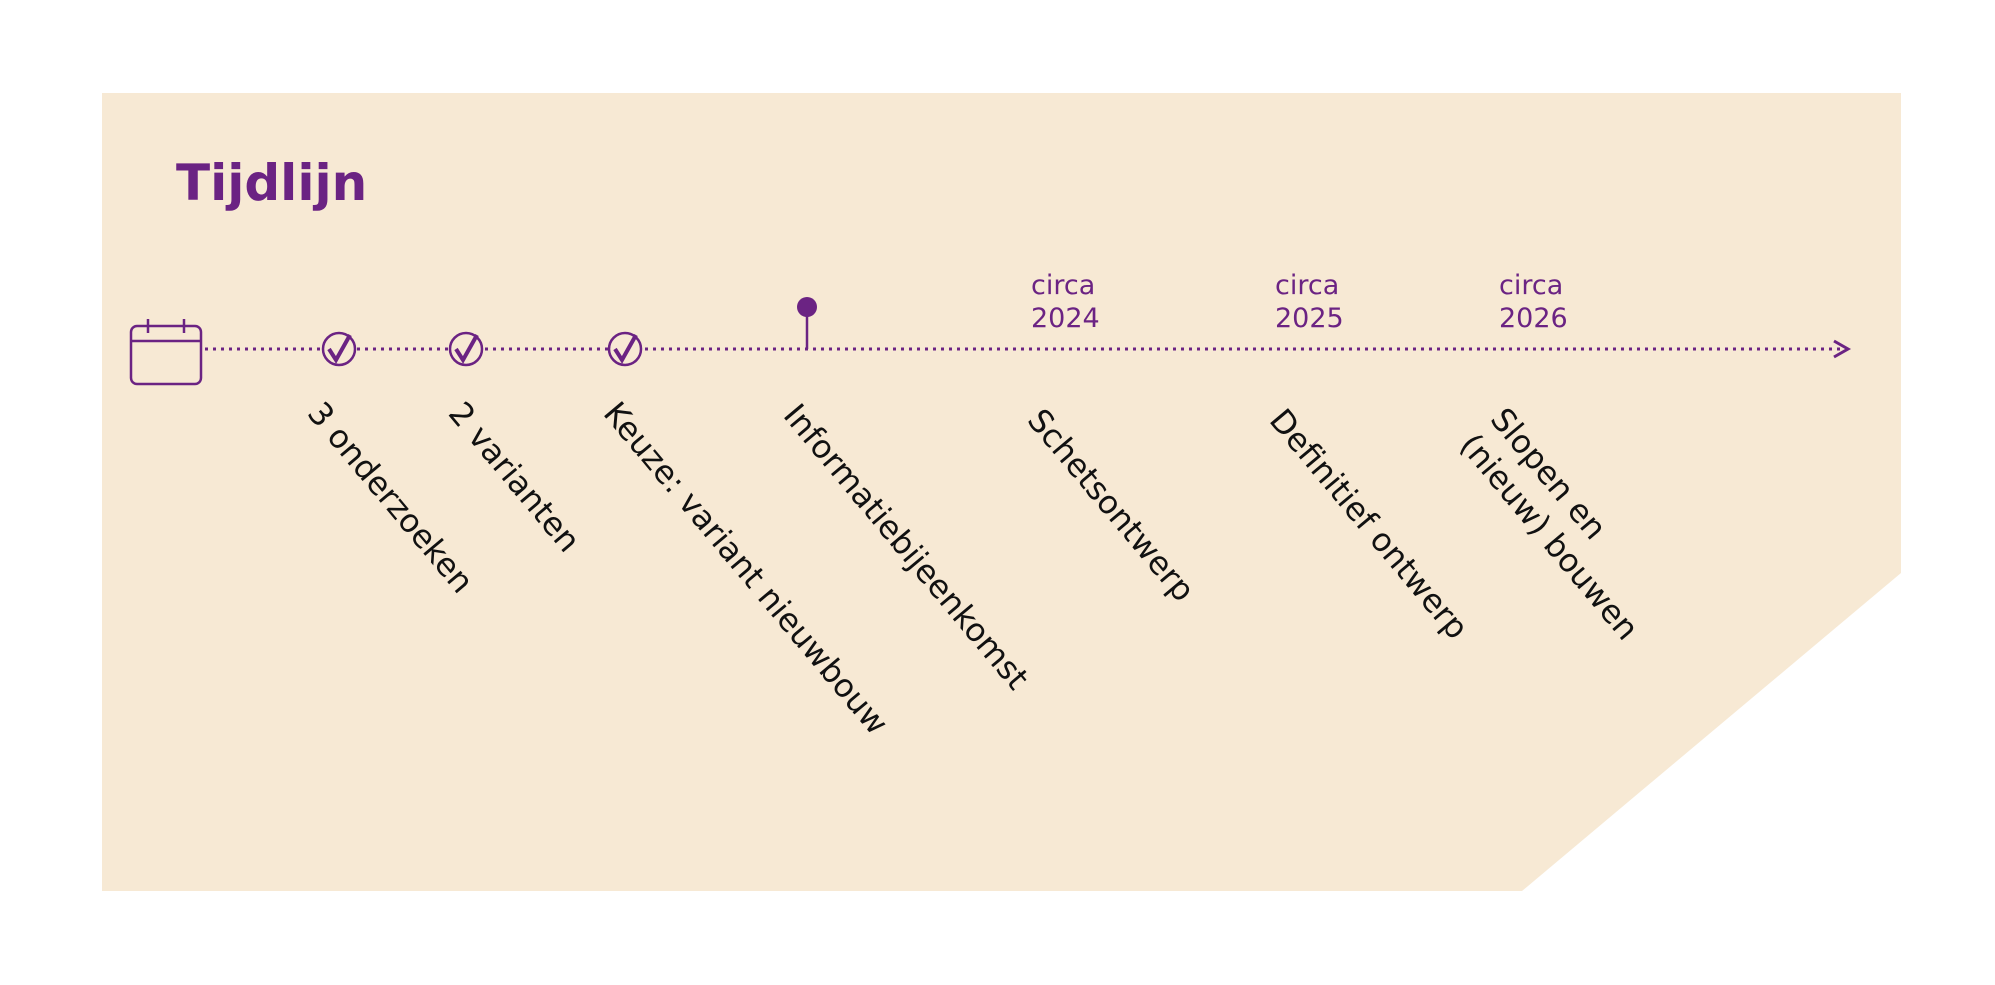  I want to click on title: Tijdlijn, so click(271, 183).